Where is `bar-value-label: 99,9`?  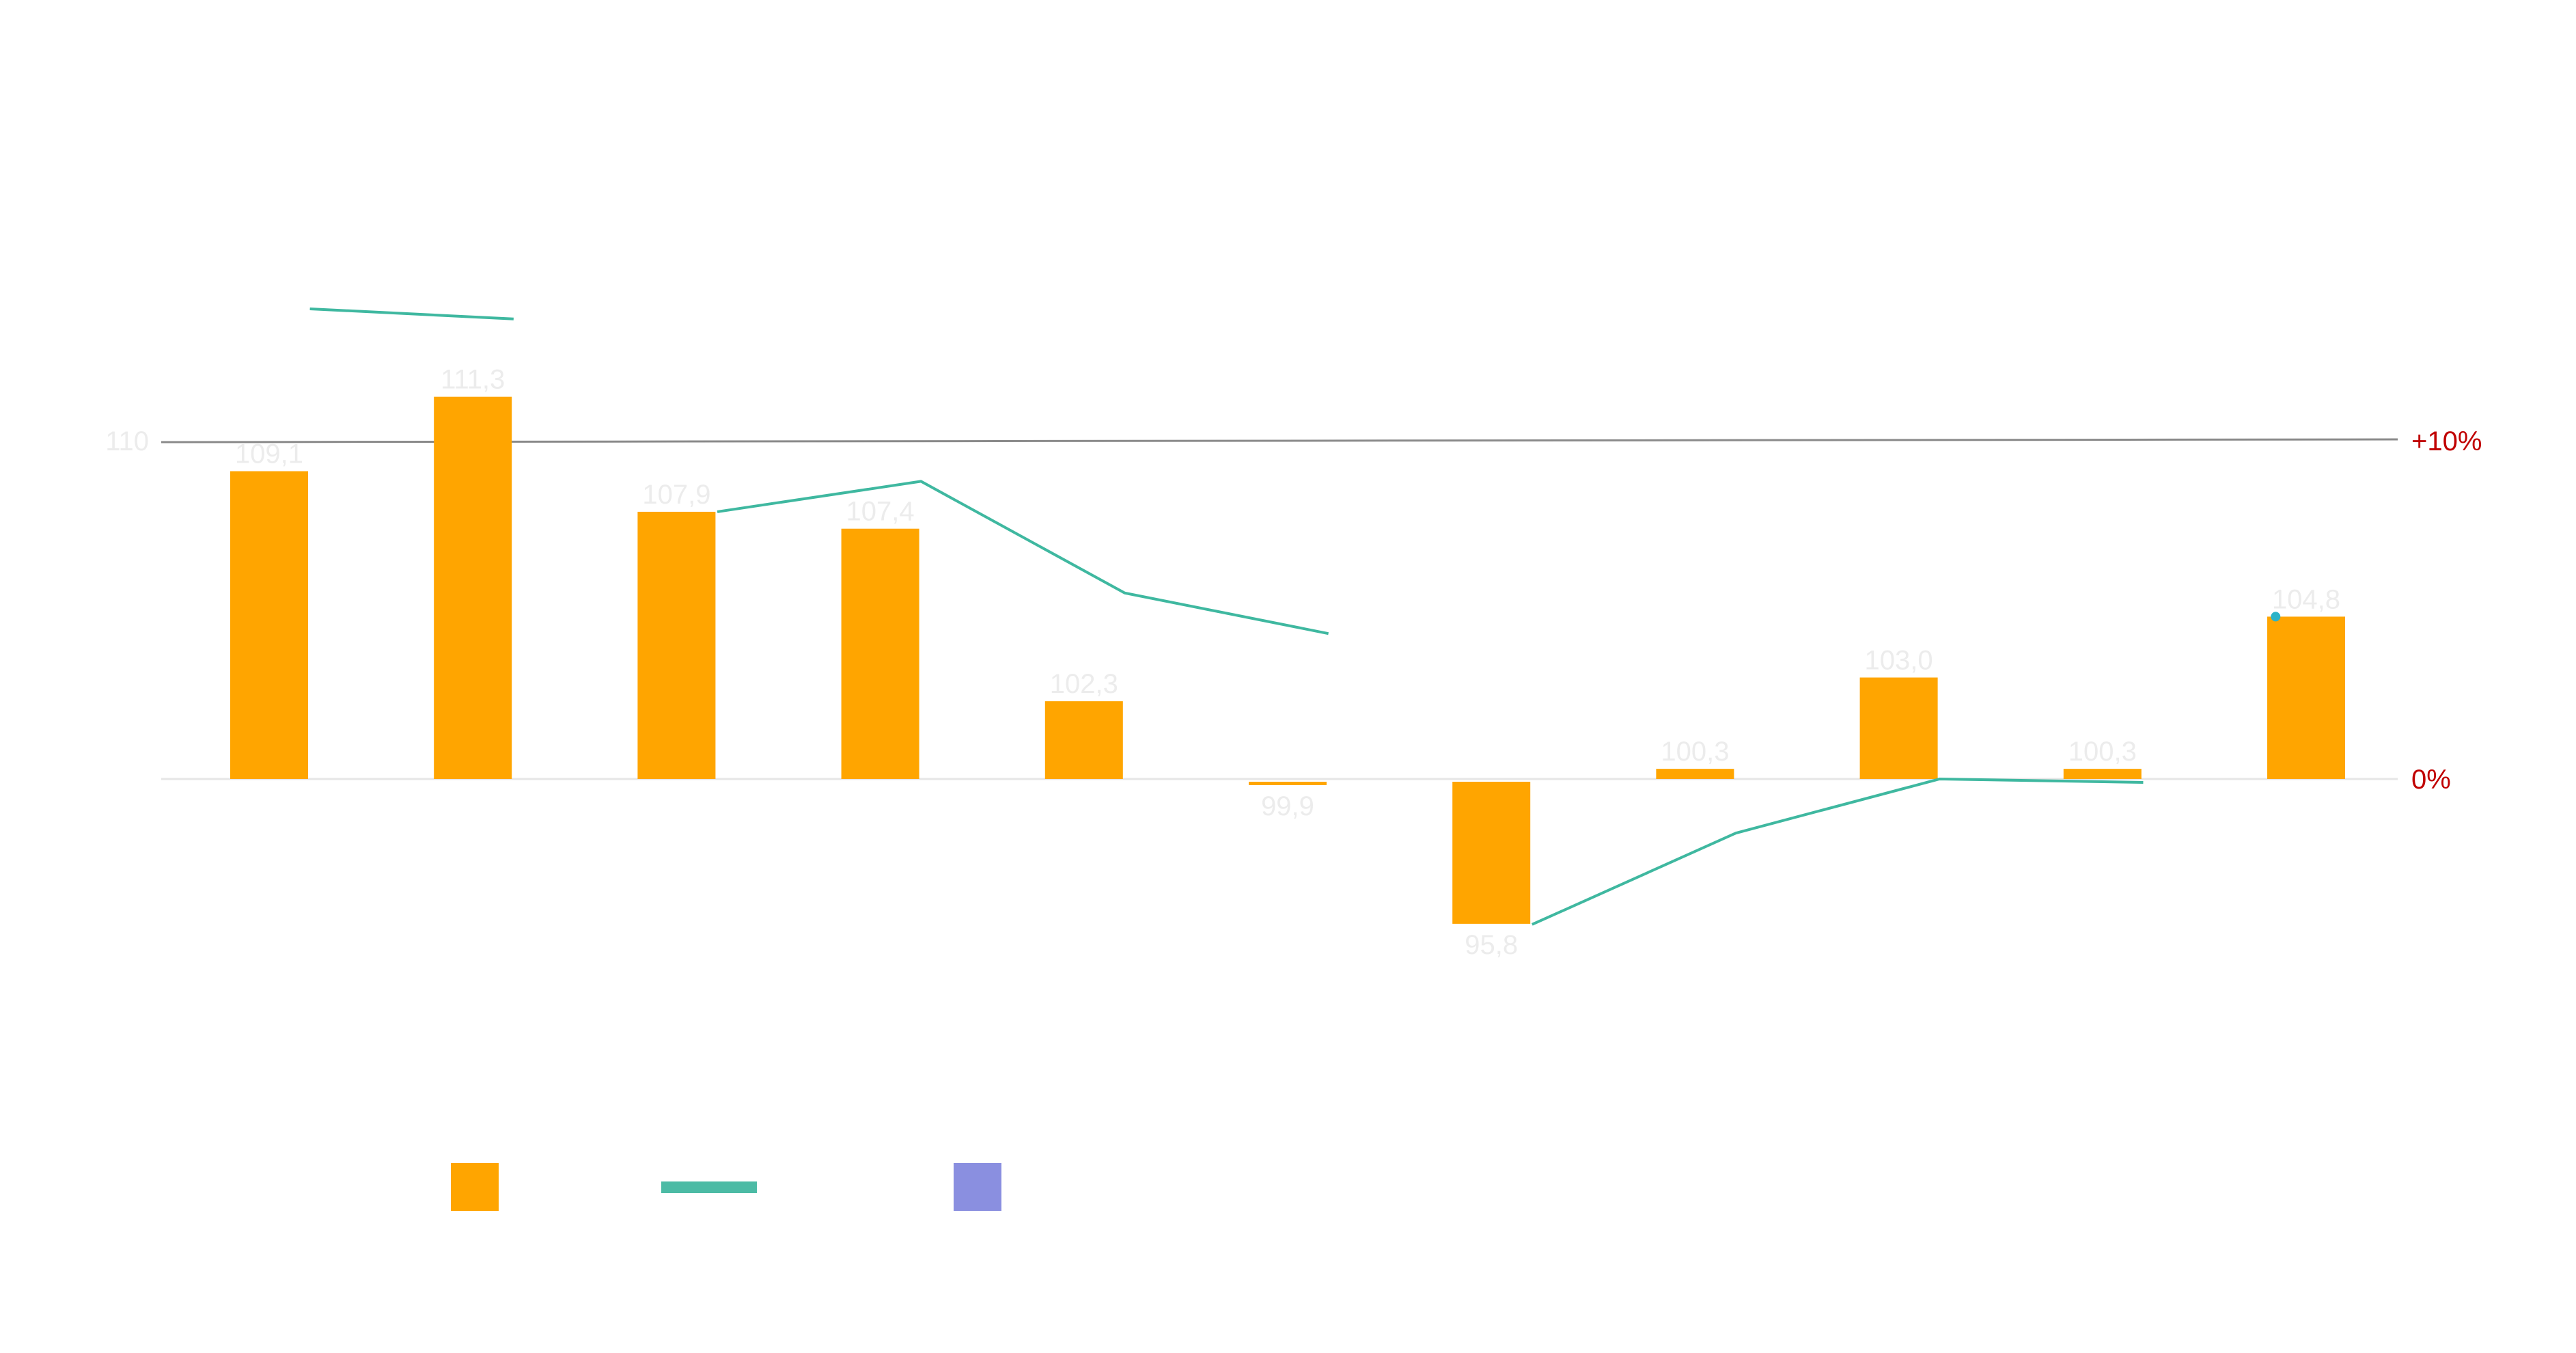
bar-value-label: 99,9 is located at coordinates (1287, 806).